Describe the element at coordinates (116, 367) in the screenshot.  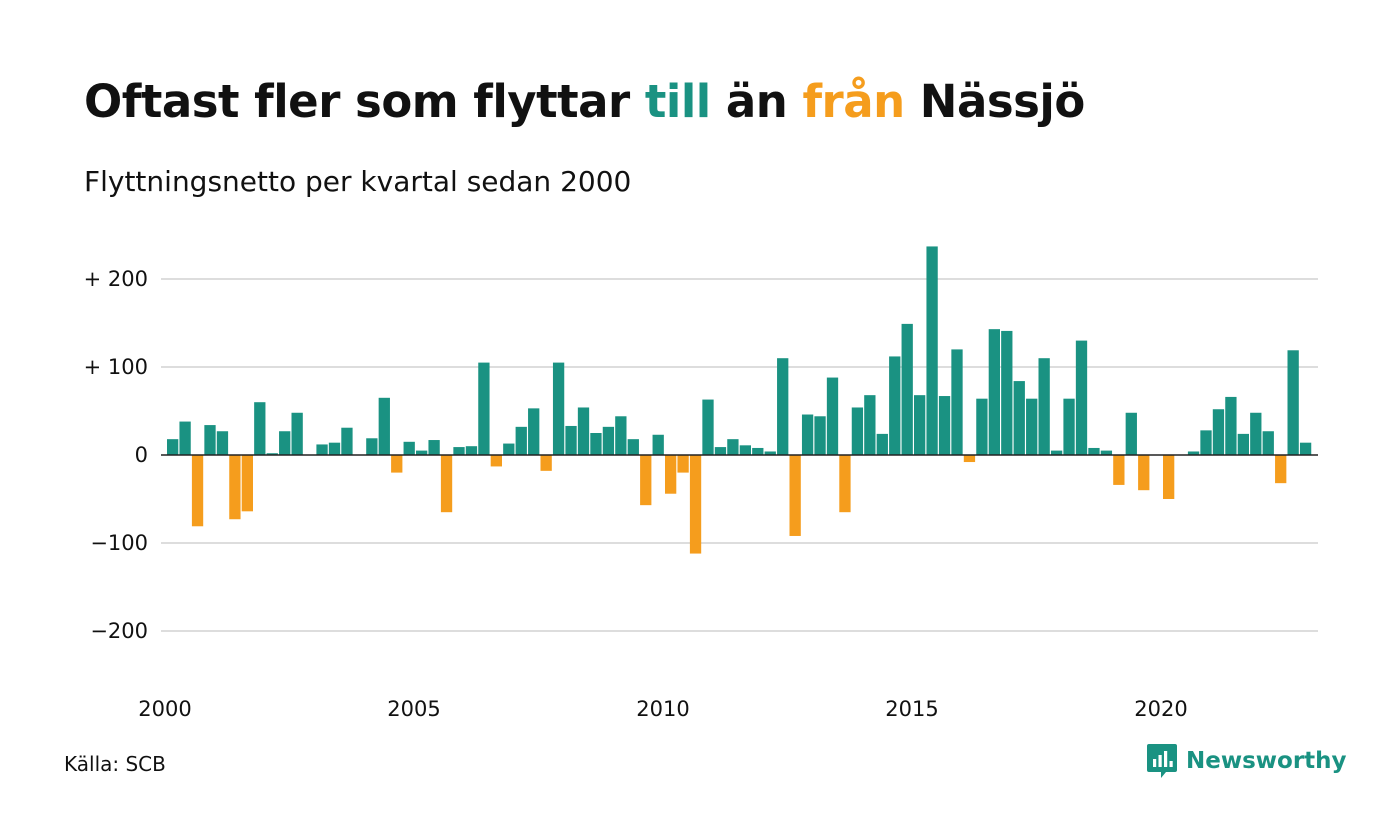
I see `y-tick-label: + 100` at that location.